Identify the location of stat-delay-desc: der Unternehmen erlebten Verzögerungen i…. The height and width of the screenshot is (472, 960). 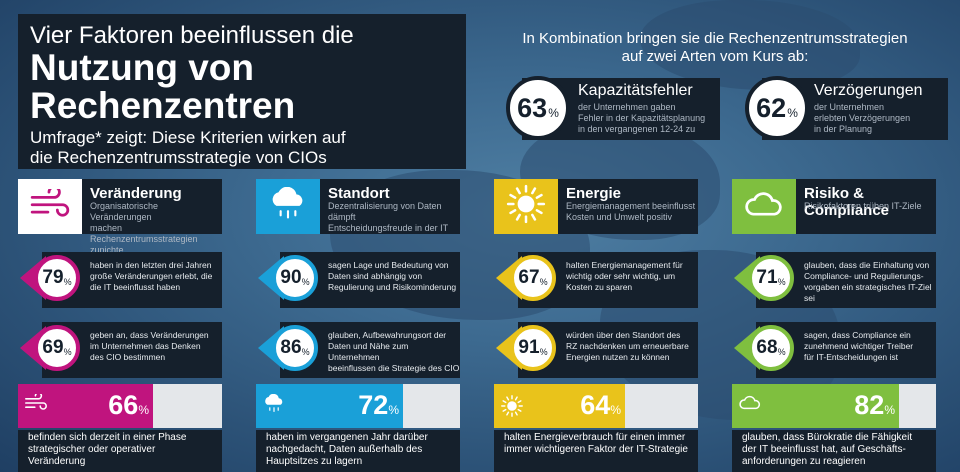
(862, 118).